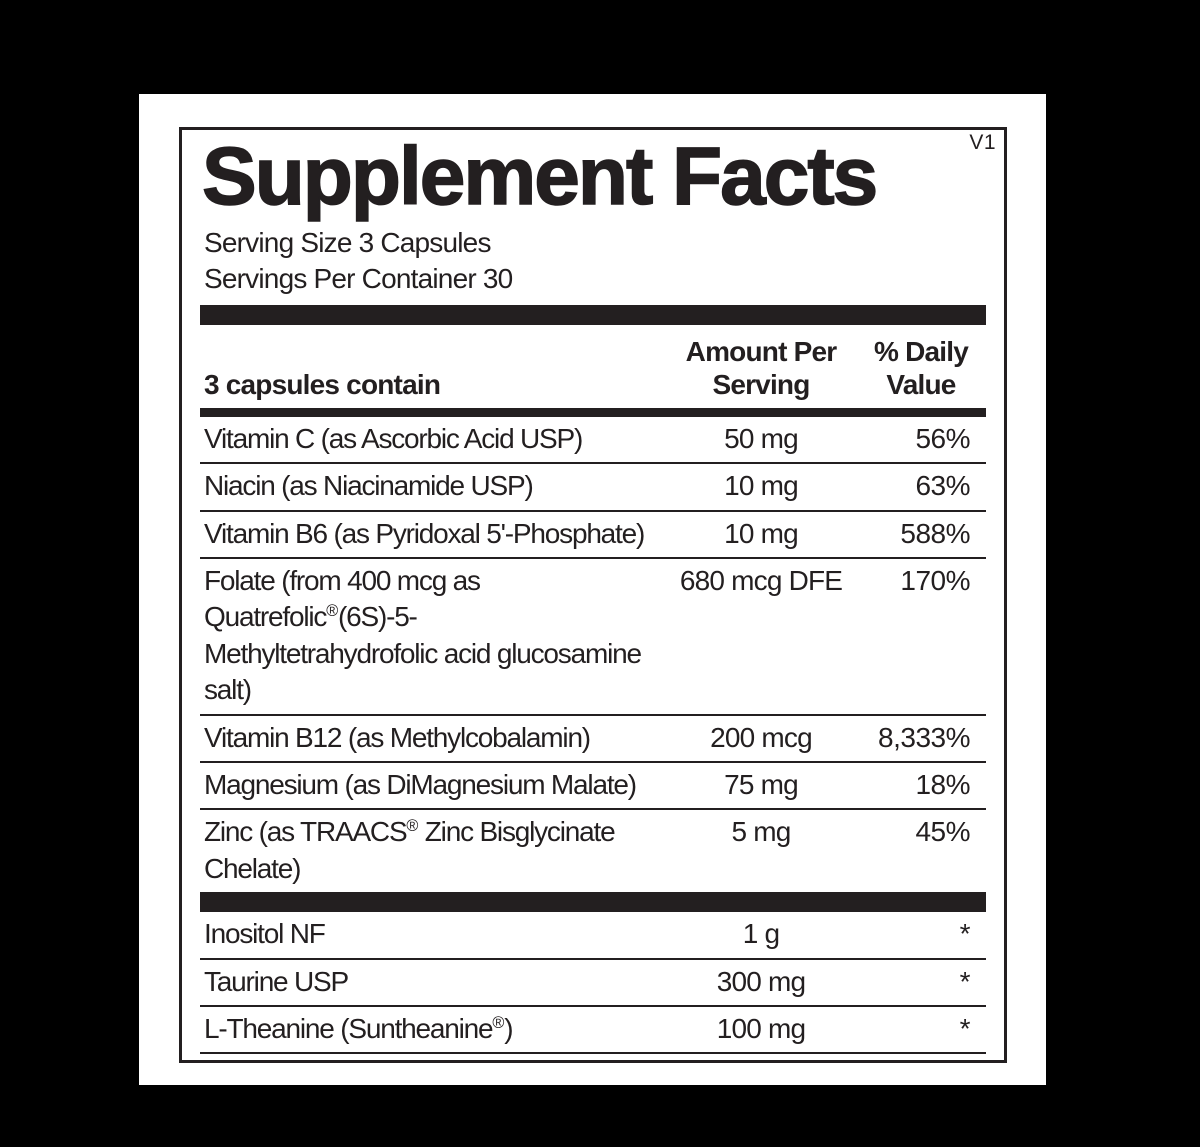 This screenshot has width=1200, height=1147. What do you see at coordinates (761, 784) in the screenshot?
I see `amount-per-serving-value: 75 mg` at bounding box center [761, 784].